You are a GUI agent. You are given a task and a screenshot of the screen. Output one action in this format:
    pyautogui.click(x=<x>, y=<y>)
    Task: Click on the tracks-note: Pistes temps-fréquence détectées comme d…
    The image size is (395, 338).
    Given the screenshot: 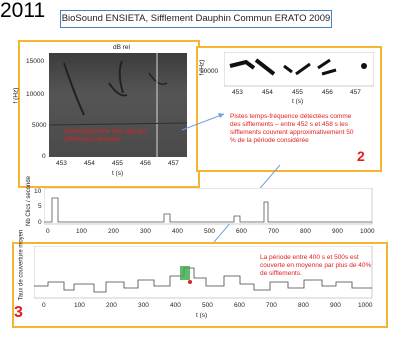 What is the action you would take?
    pyautogui.click(x=292, y=128)
    